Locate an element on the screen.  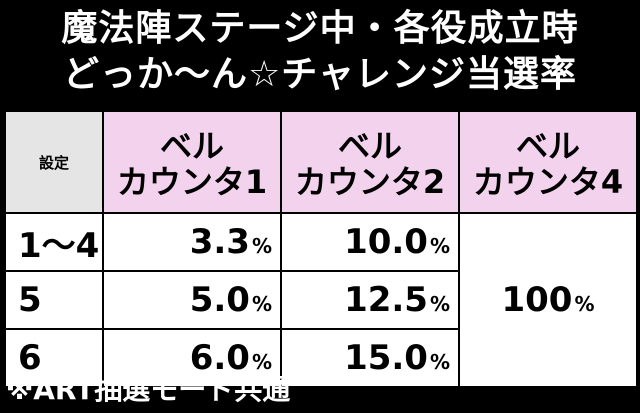
row-setting-label: 5 is located at coordinates (54, 300).